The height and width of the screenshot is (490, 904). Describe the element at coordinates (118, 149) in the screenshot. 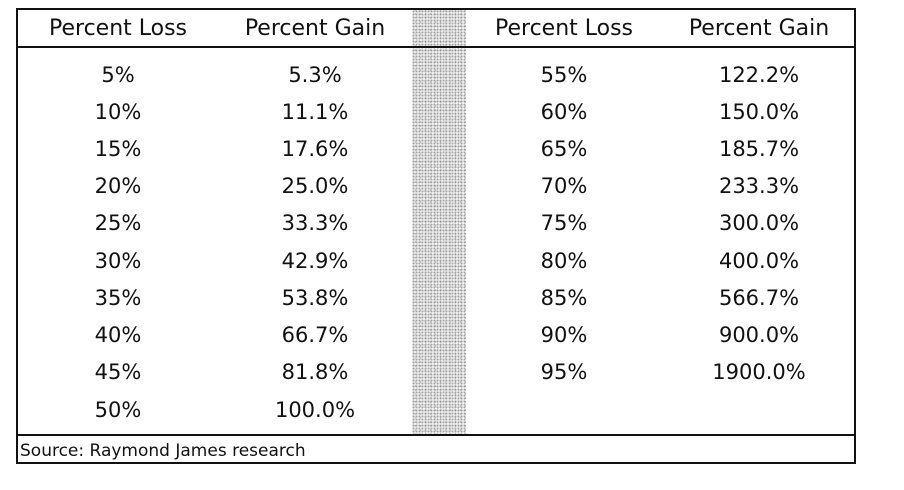

I see `left-loss-cell: 15%` at that location.